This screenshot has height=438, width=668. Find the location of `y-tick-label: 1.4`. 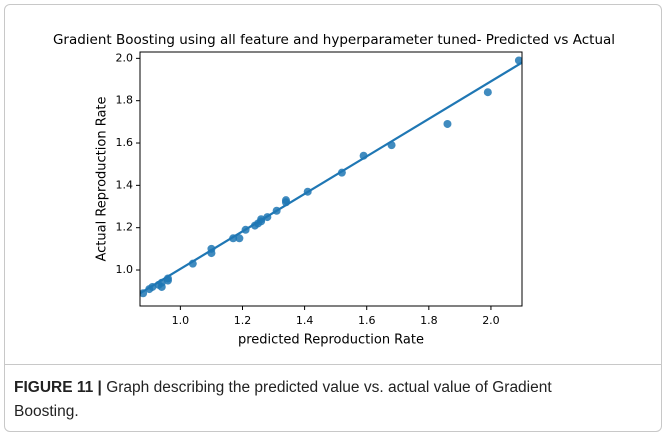

y-tick-label: 1.4 is located at coordinates (125, 184).